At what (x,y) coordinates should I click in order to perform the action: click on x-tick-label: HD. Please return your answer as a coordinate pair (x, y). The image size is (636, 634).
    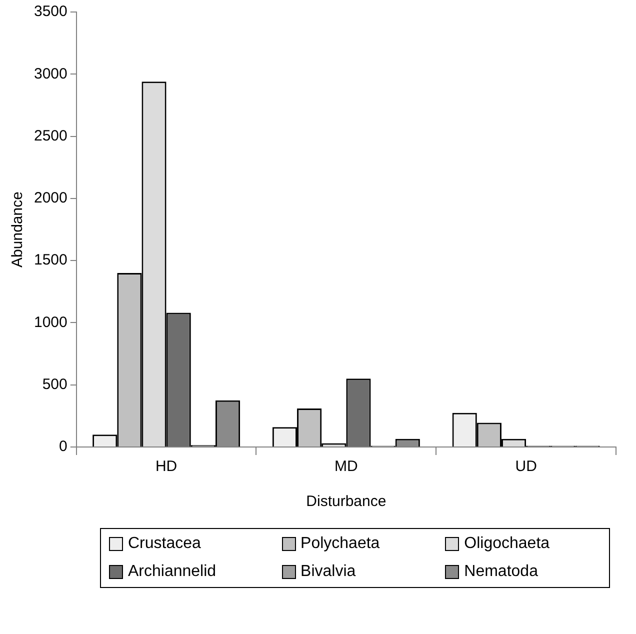
    Looking at the image, I should click on (166, 467).